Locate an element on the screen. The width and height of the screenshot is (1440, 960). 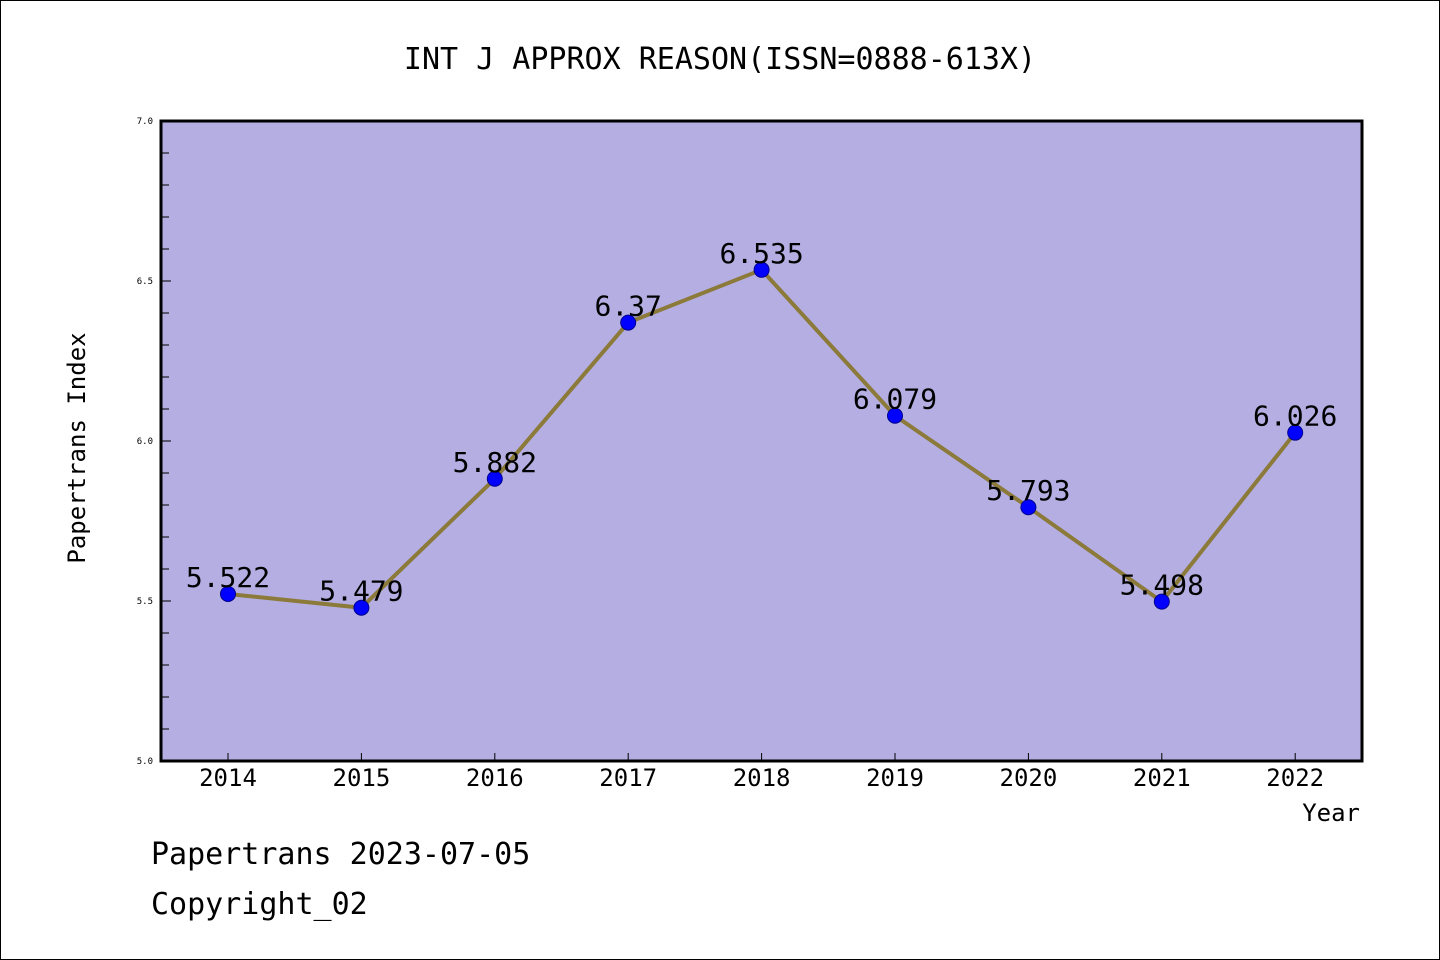
data-label: 6.079 is located at coordinates (895, 399).